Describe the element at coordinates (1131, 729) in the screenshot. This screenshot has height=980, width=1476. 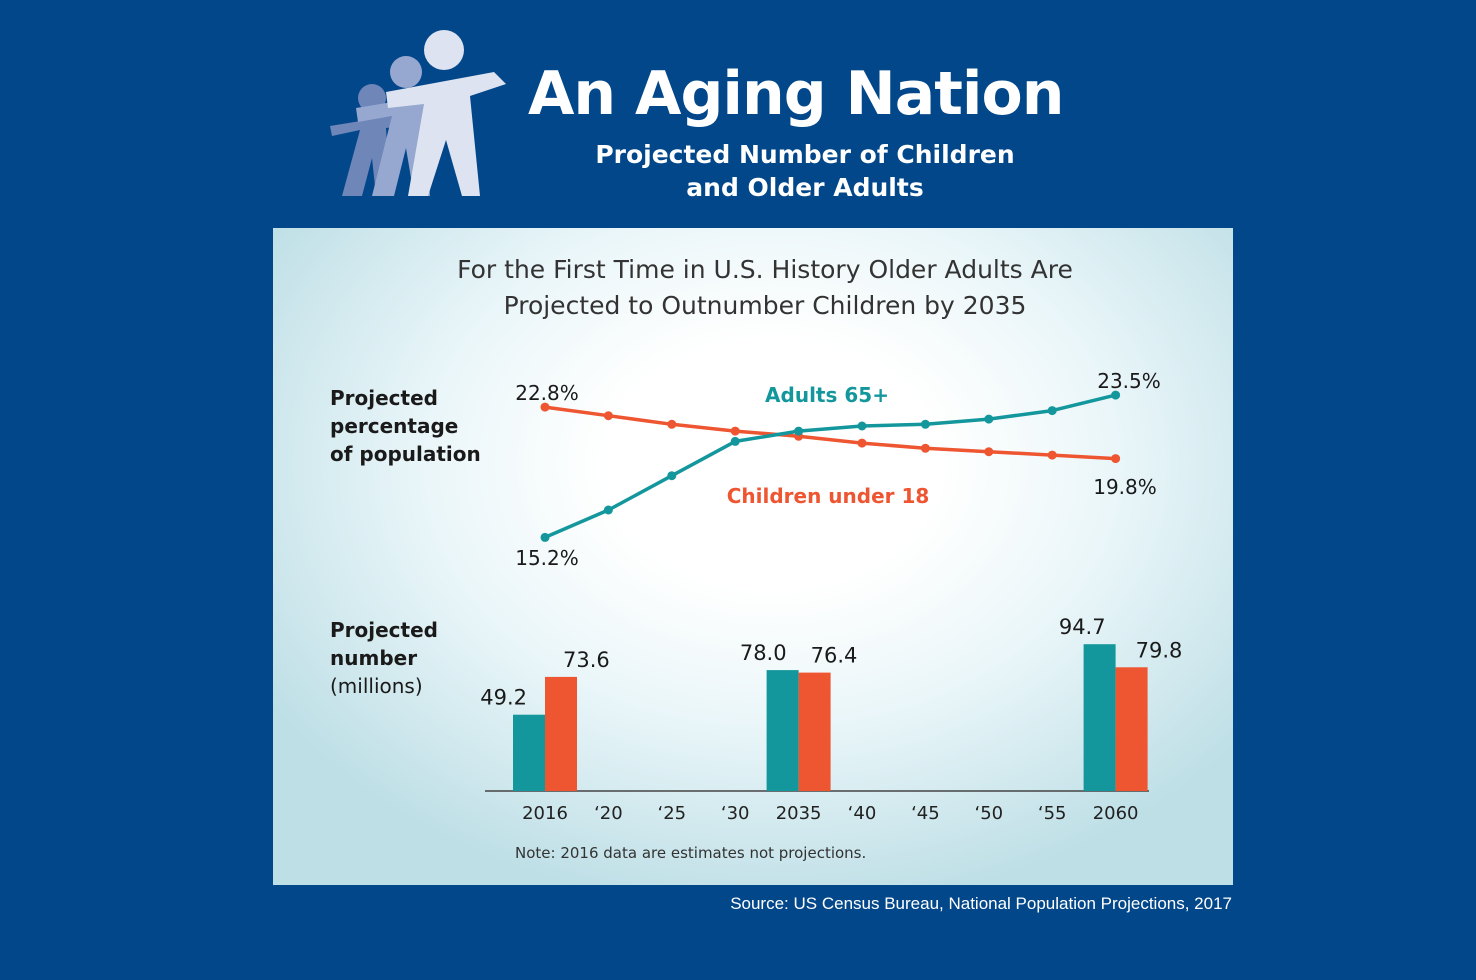
I see `bar-children-2060` at that location.